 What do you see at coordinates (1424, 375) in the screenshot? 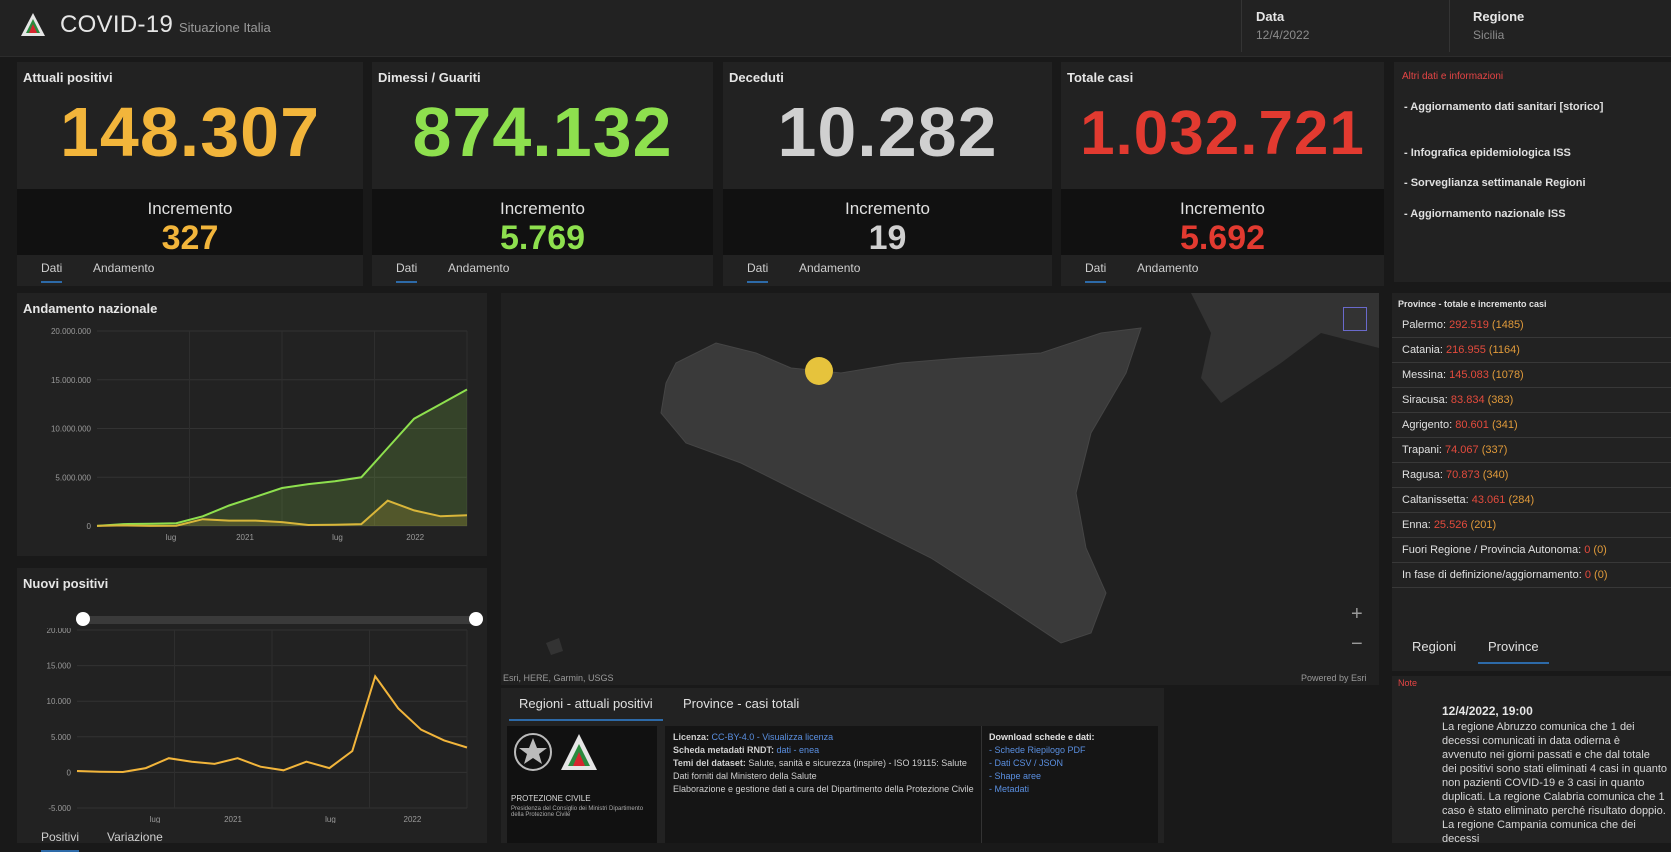
I see `province-name: Messina:` at bounding box center [1424, 375].